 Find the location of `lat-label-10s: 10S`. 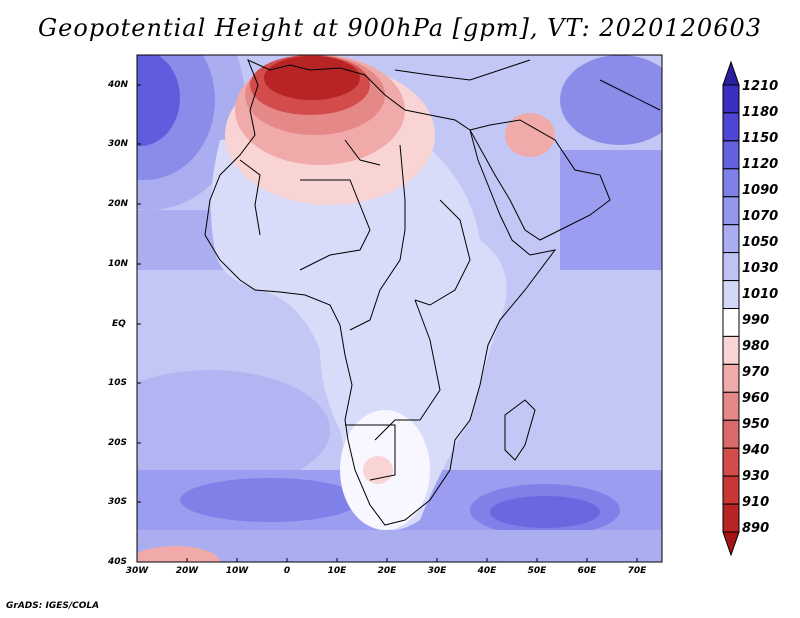

lat-label-10s: 10S is located at coordinates (118, 383).